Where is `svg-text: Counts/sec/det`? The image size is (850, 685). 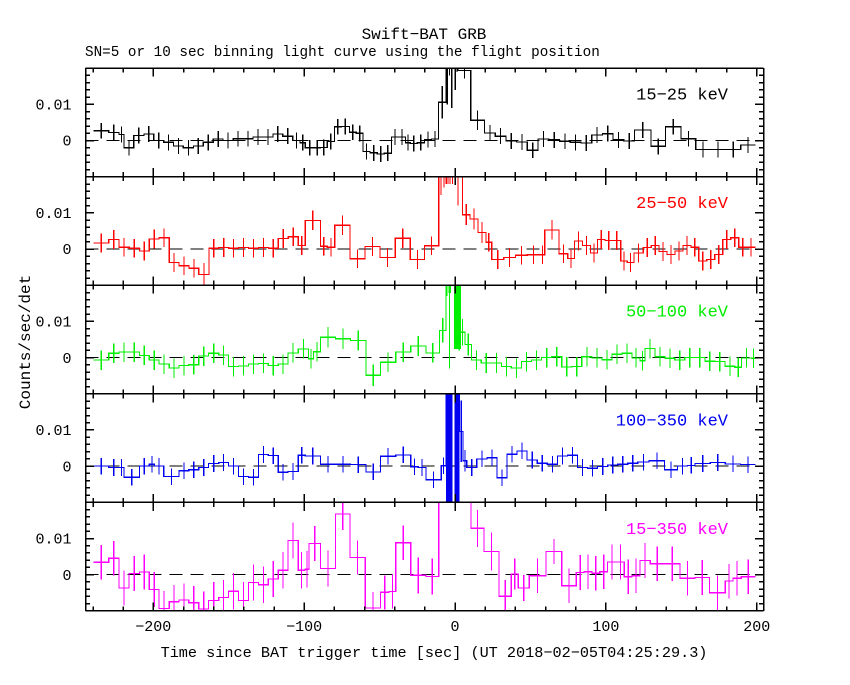
svg-text: Counts/sec/det is located at coordinates (26, 342).